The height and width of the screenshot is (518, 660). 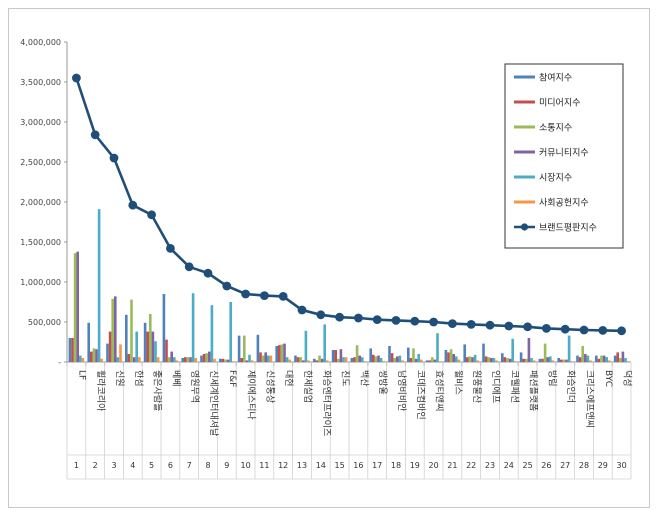 What do you see at coordinates (76, 465) in the screenshot?
I see `x-rank-number: 1` at bounding box center [76, 465].